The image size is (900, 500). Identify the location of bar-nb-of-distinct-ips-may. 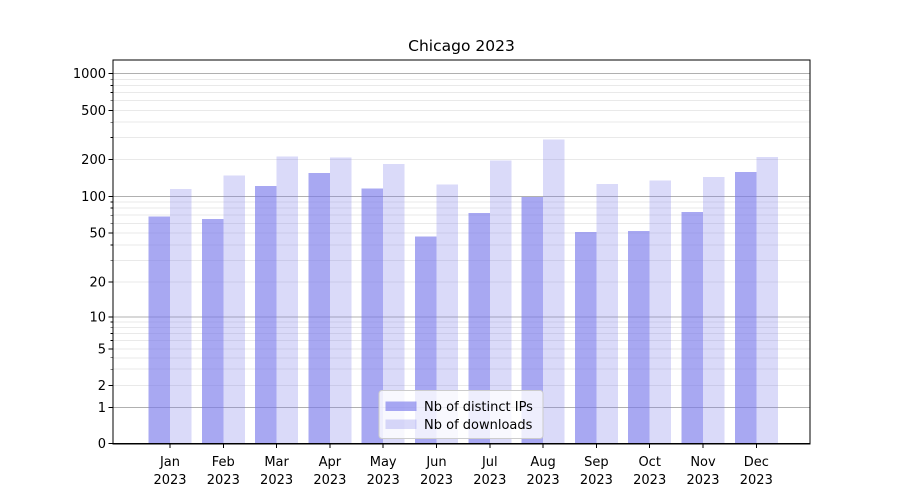
(372, 316).